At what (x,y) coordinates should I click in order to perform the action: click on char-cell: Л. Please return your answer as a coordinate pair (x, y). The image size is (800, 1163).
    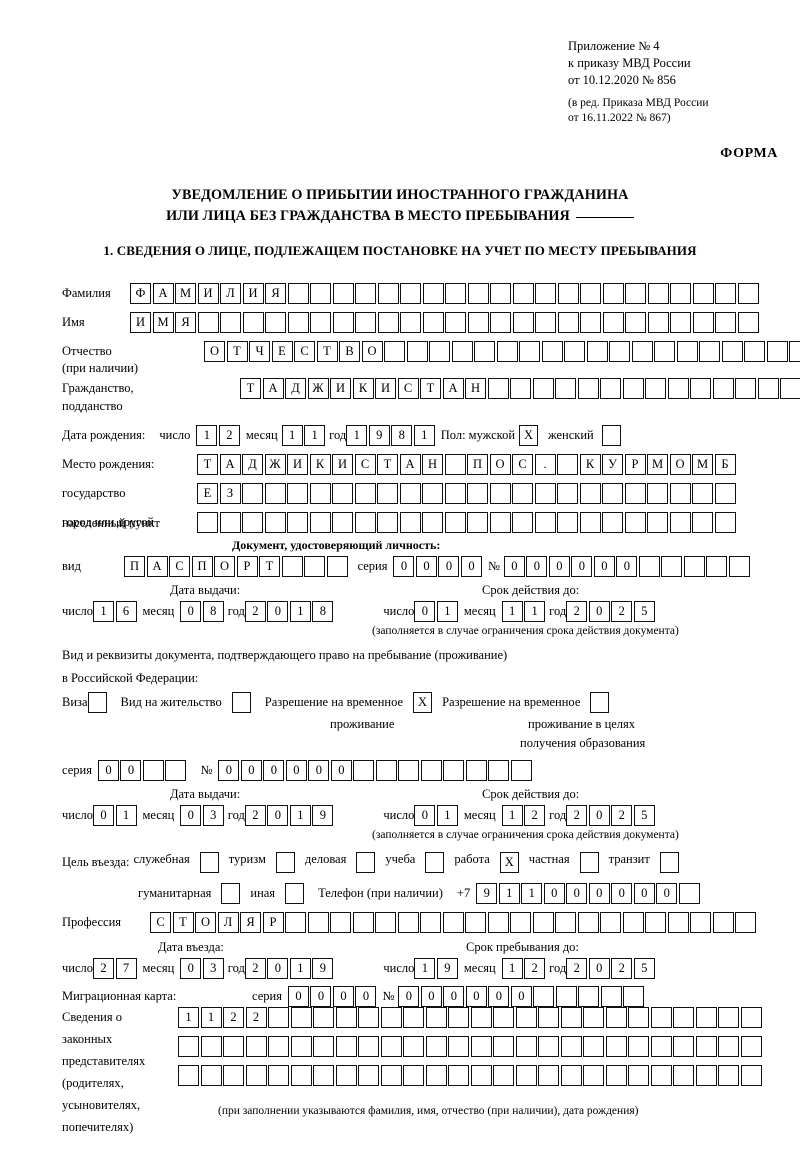
    Looking at the image, I should click on (228, 922).